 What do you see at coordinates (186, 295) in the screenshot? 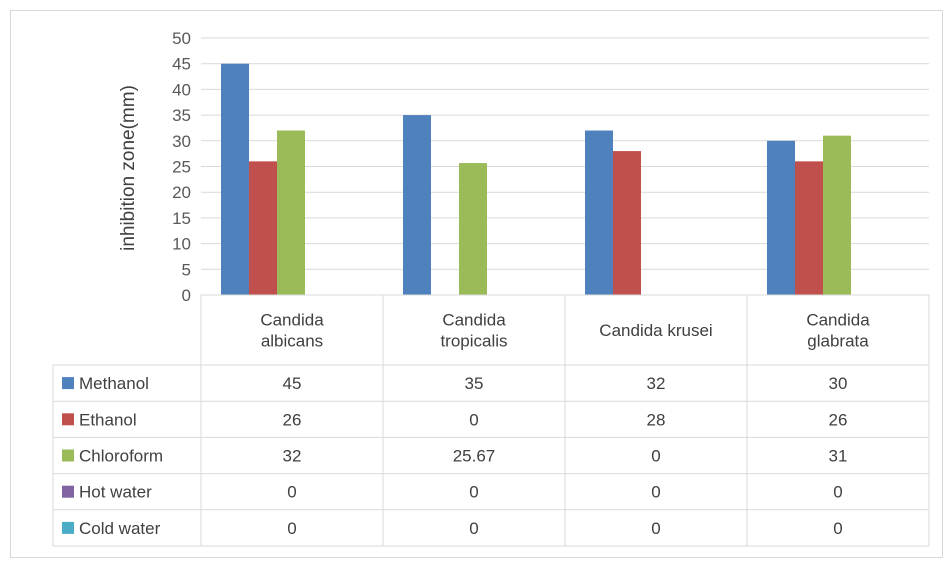
I see `y-tick-label: 0` at bounding box center [186, 295].